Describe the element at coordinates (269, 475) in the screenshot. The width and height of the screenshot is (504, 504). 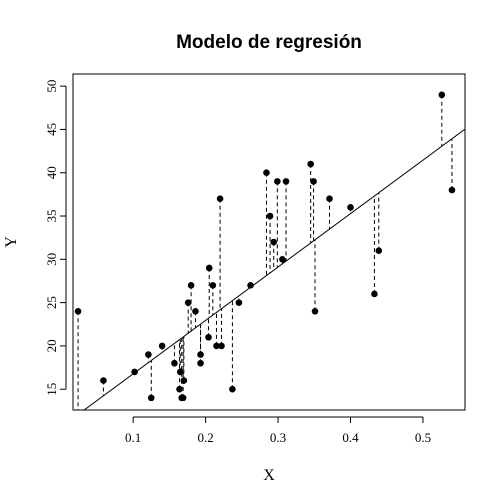
I see `x-axis-label: X` at that location.